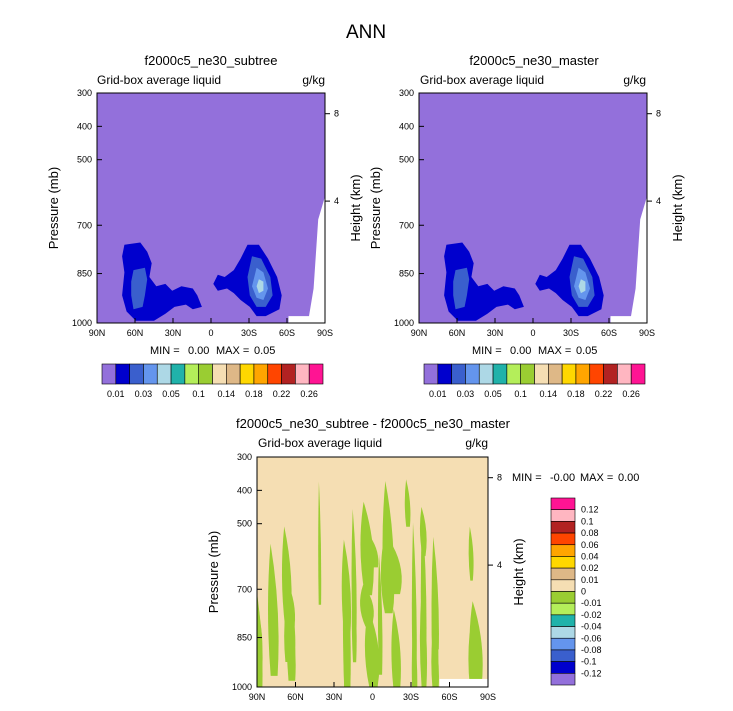 Image resolution: width=733 pixels, height=711 pixels. Describe the element at coordinates (591, 603) in the screenshot. I see `colorbar-label: -0.01` at that location.